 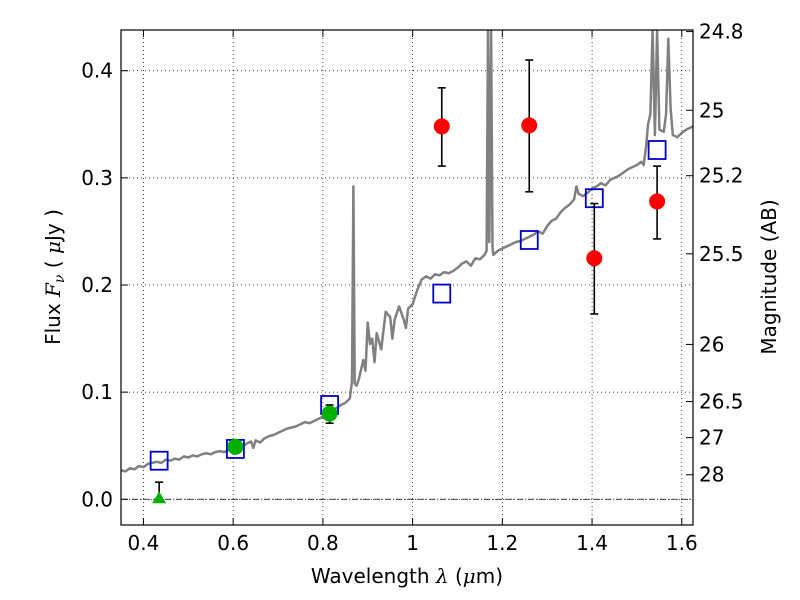 What do you see at coordinates (721, 176) in the screenshot?
I see `right-tick-label: 25.2` at bounding box center [721, 176].